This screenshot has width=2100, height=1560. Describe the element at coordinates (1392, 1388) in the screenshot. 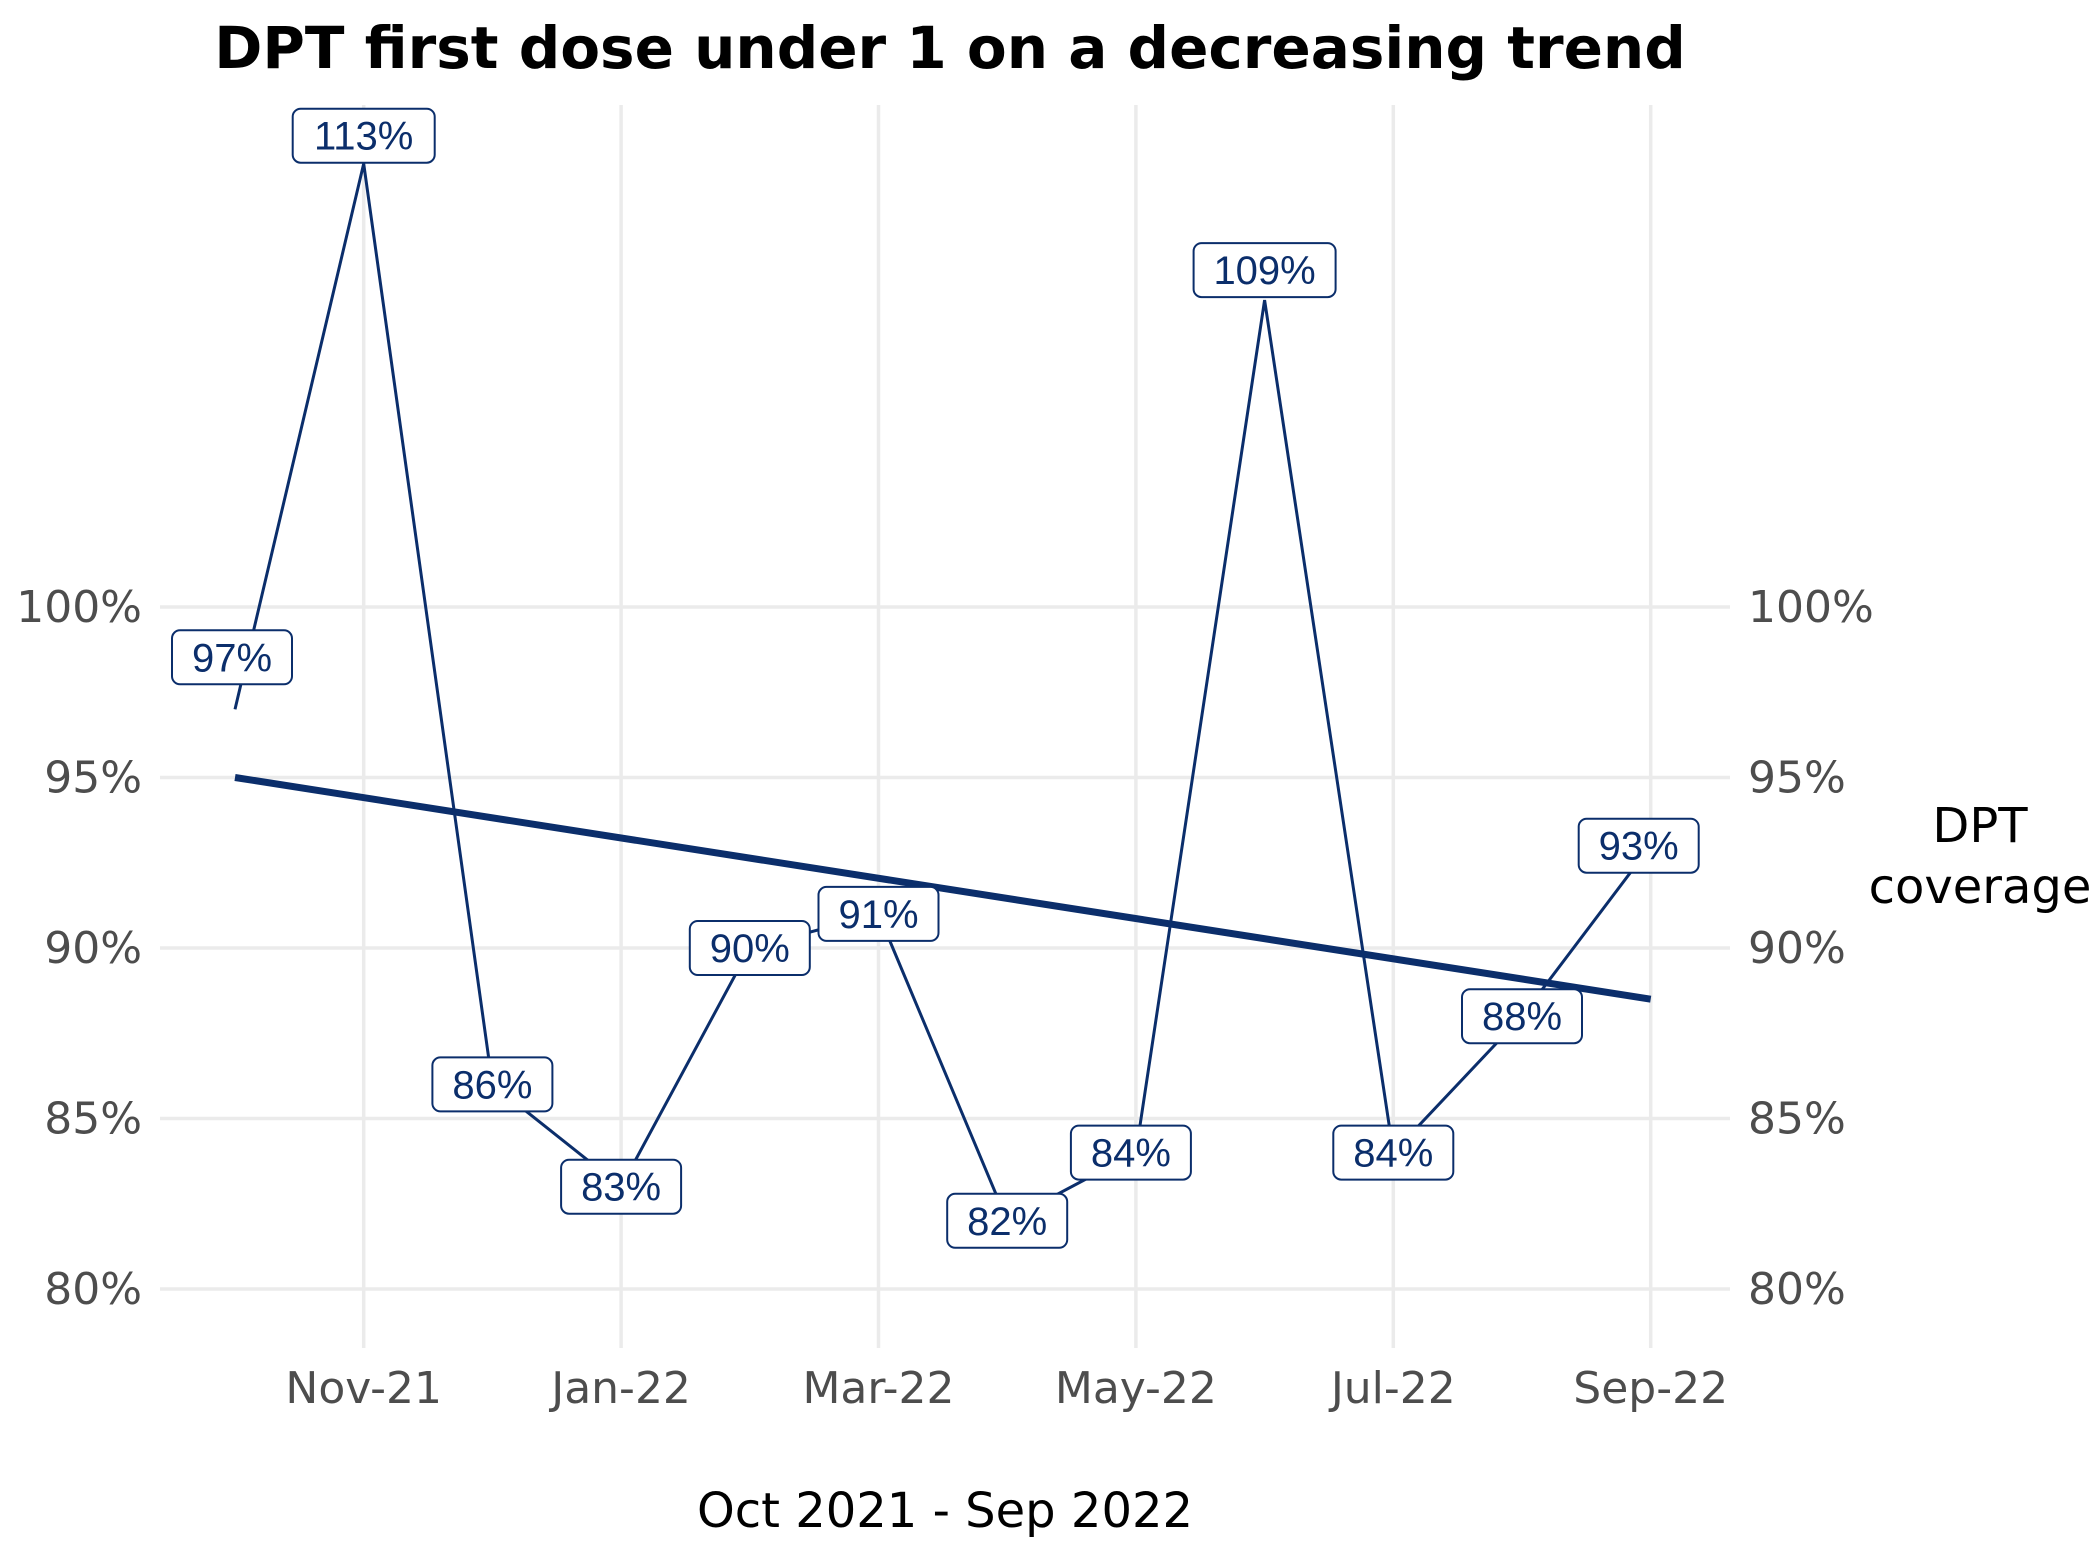

I see `x-tick-label: Jul-22` at that location.